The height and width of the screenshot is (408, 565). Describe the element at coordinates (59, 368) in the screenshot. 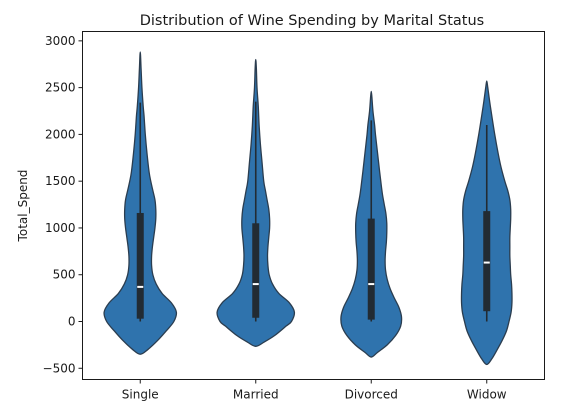

I see `y-tick-label: −500` at that location.